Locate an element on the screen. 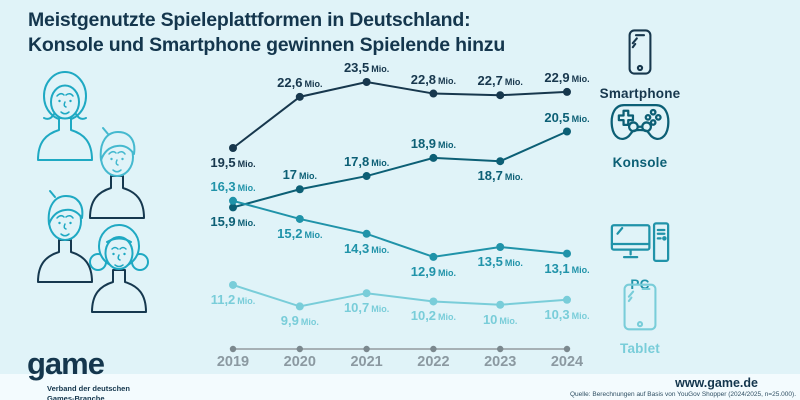 This screenshot has width=800, height=400. data-label: 15,9 Mio. is located at coordinates (233, 222).